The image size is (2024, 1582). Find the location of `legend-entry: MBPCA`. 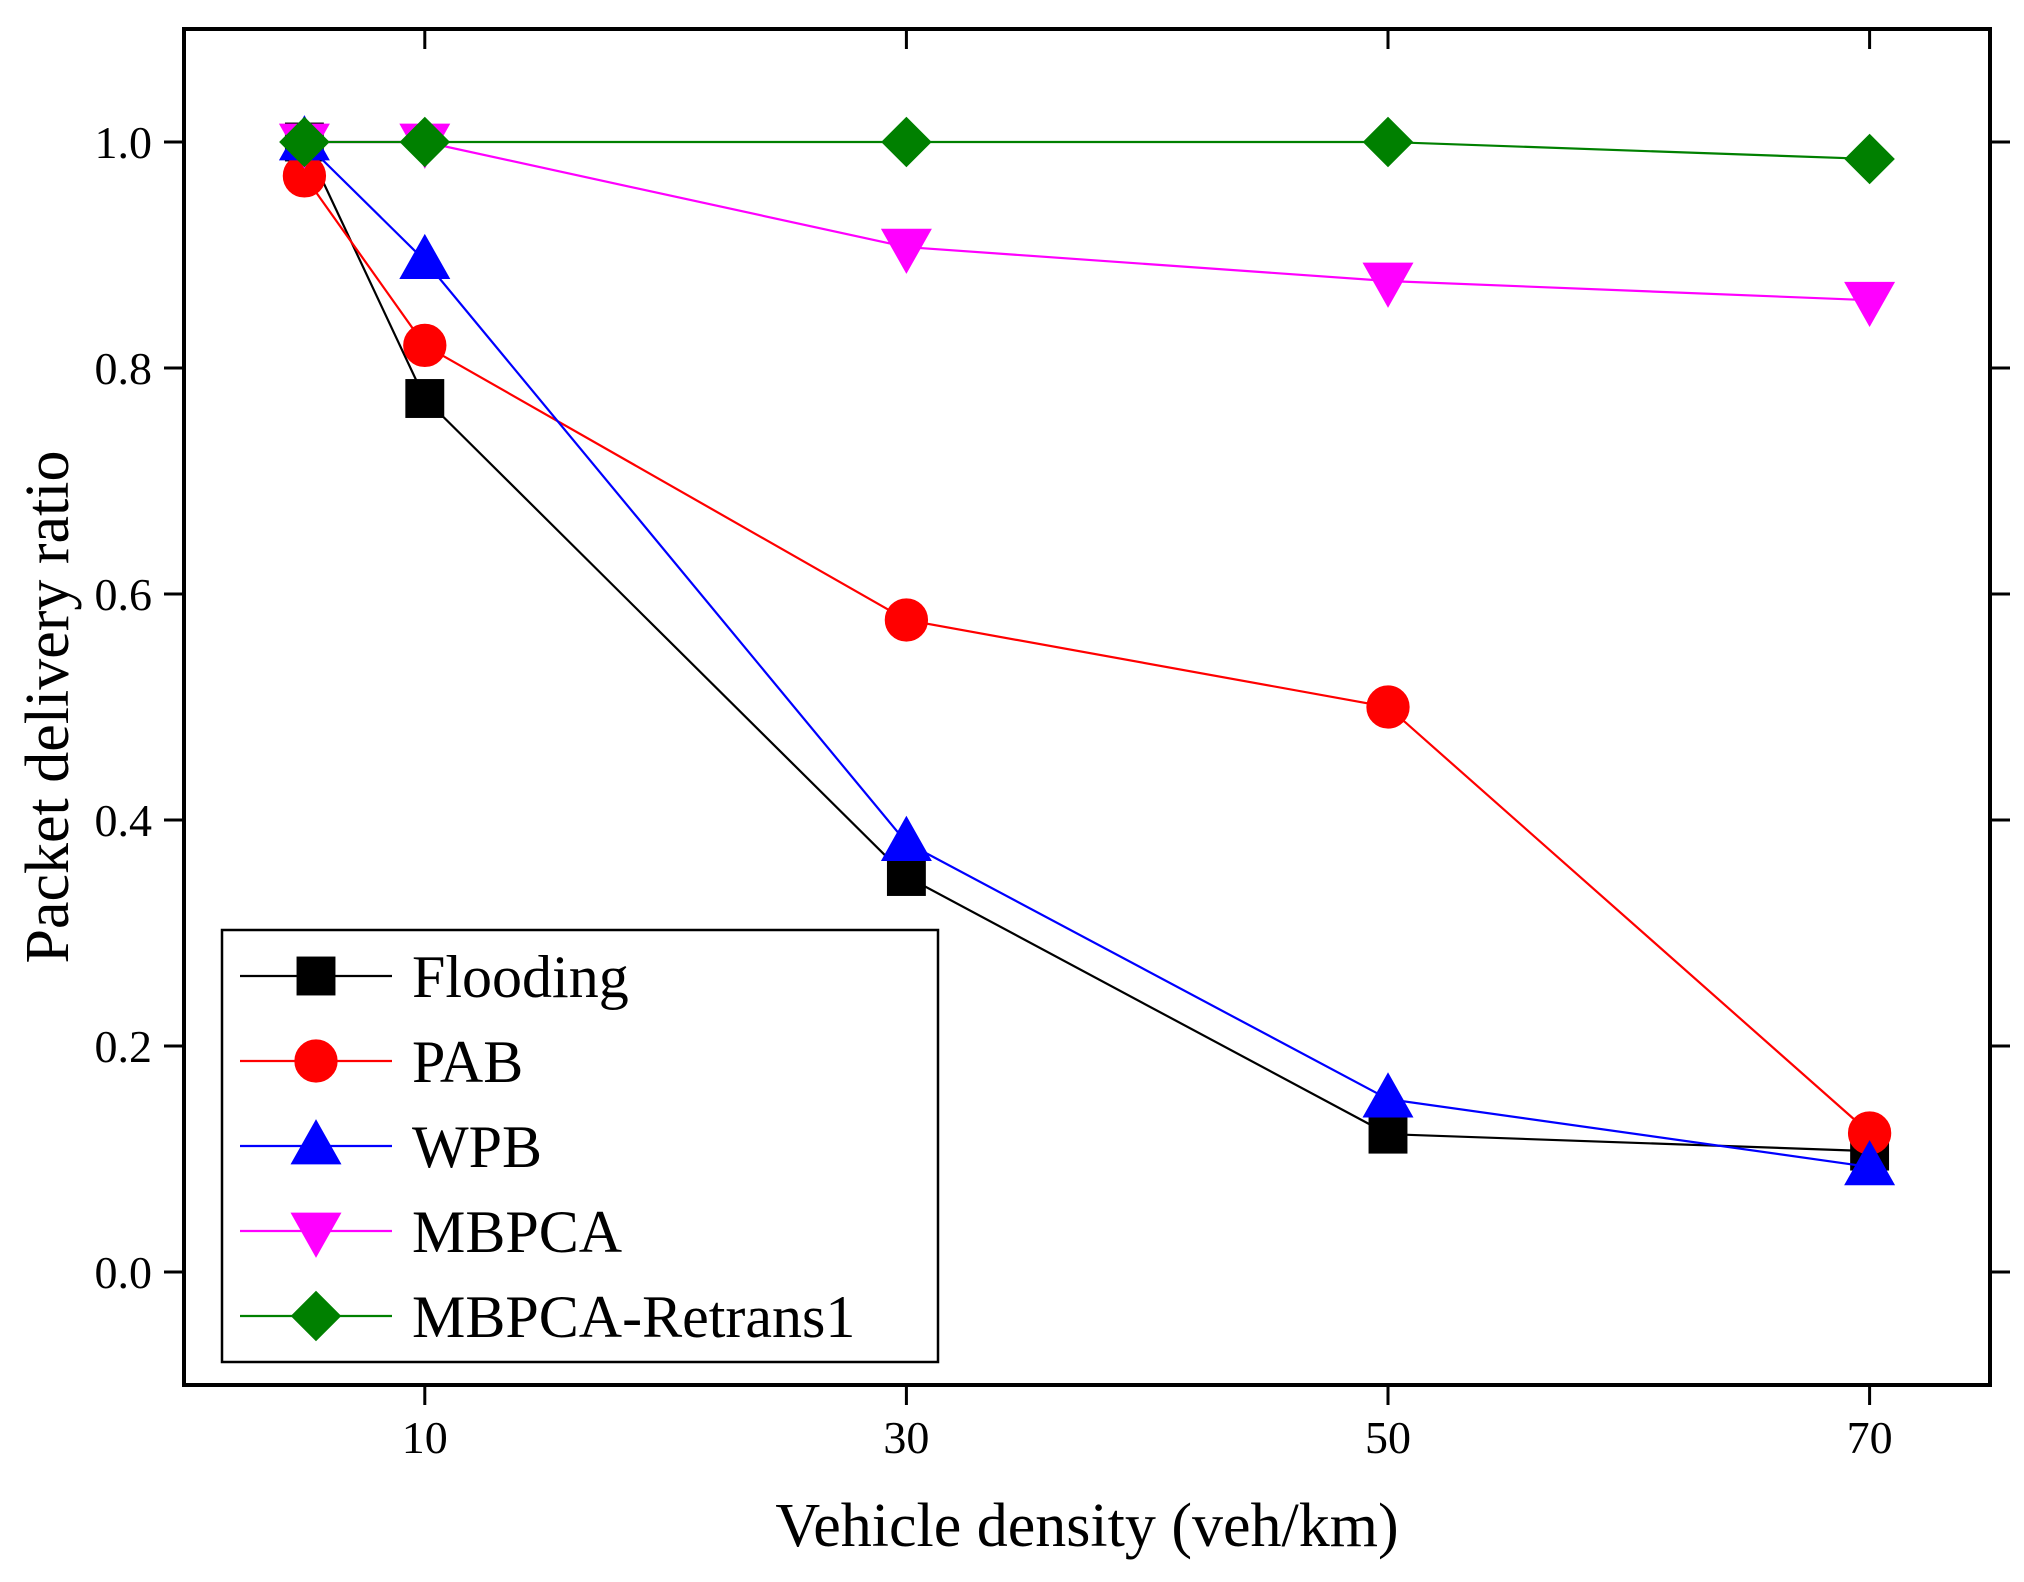

legend-entry: MBPCA is located at coordinates (431, 1232).